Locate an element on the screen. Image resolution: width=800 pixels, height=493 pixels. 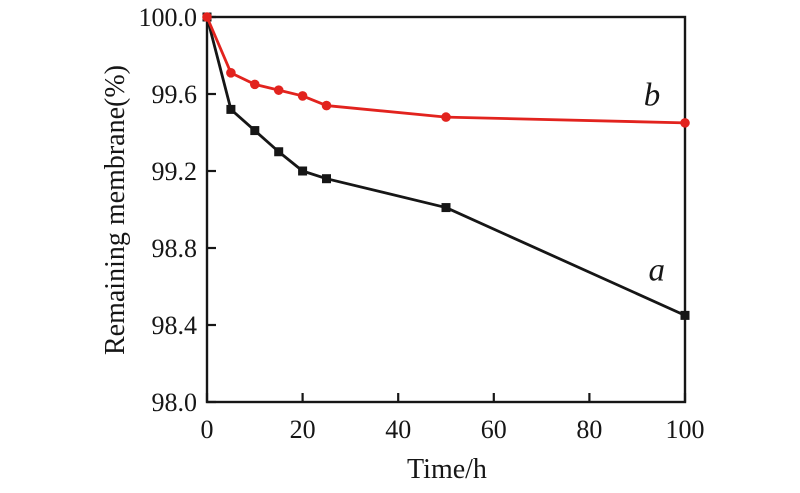
x-tick-label: 80 is located at coordinates (589, 429).